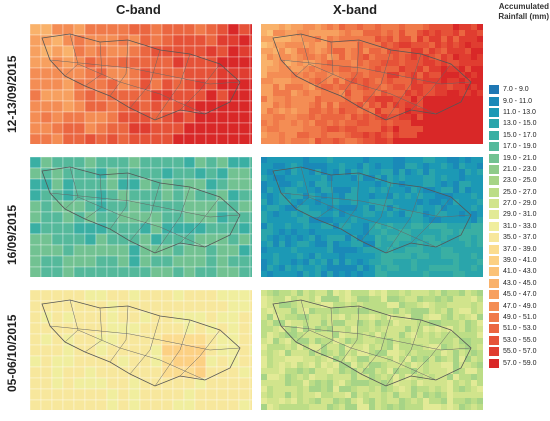  I want to click on legend-label: 31.0 - 33.0, so click(520, 226).